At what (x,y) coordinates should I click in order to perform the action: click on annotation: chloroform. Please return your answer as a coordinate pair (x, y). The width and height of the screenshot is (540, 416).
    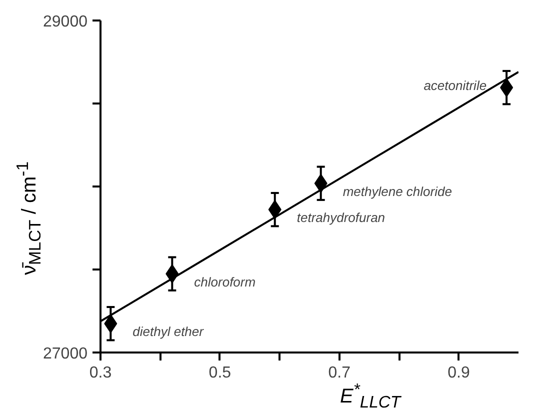
    Looking at the image, I should click on (225, 282).